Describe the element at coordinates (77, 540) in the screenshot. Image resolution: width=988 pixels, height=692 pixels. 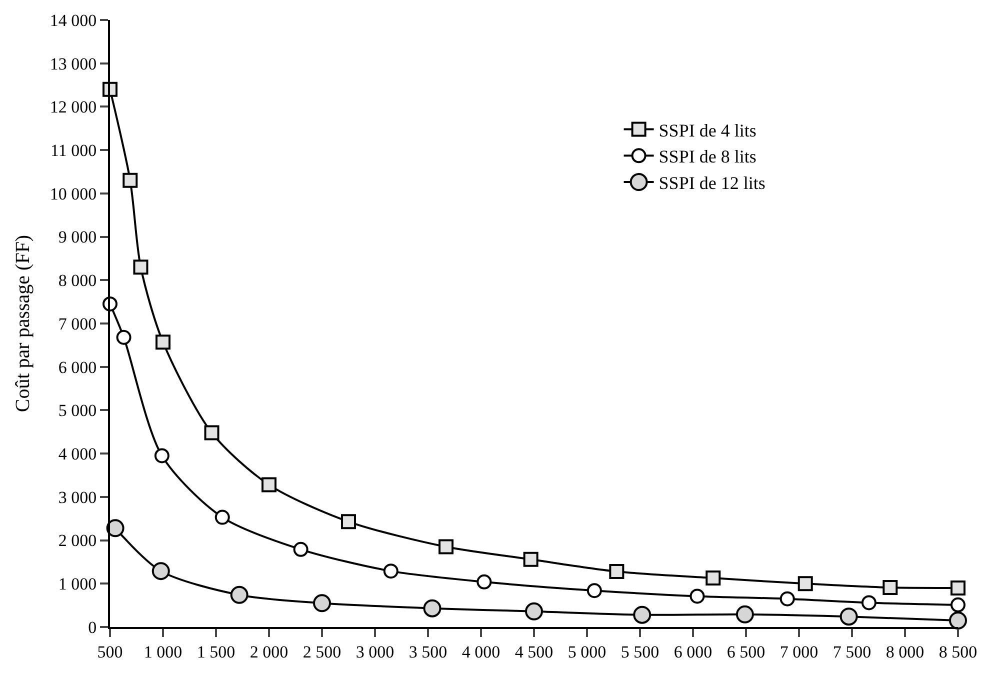
I see `y-tick-label: 2 000` at that location.